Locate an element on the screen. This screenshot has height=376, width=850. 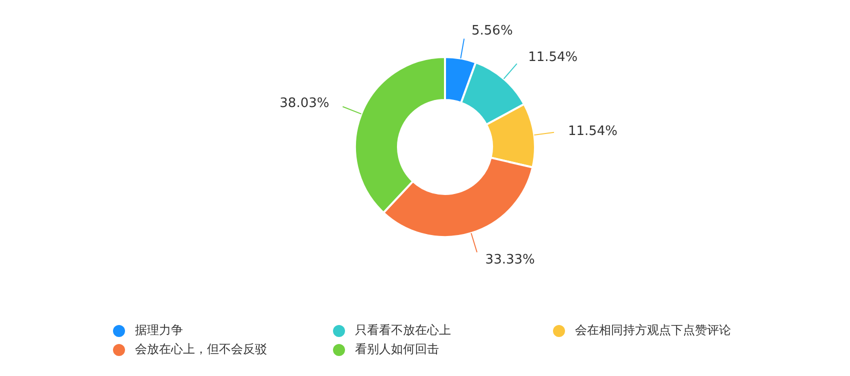
legend-label: 看别人如何回击 is located at coordinates (397, 349).